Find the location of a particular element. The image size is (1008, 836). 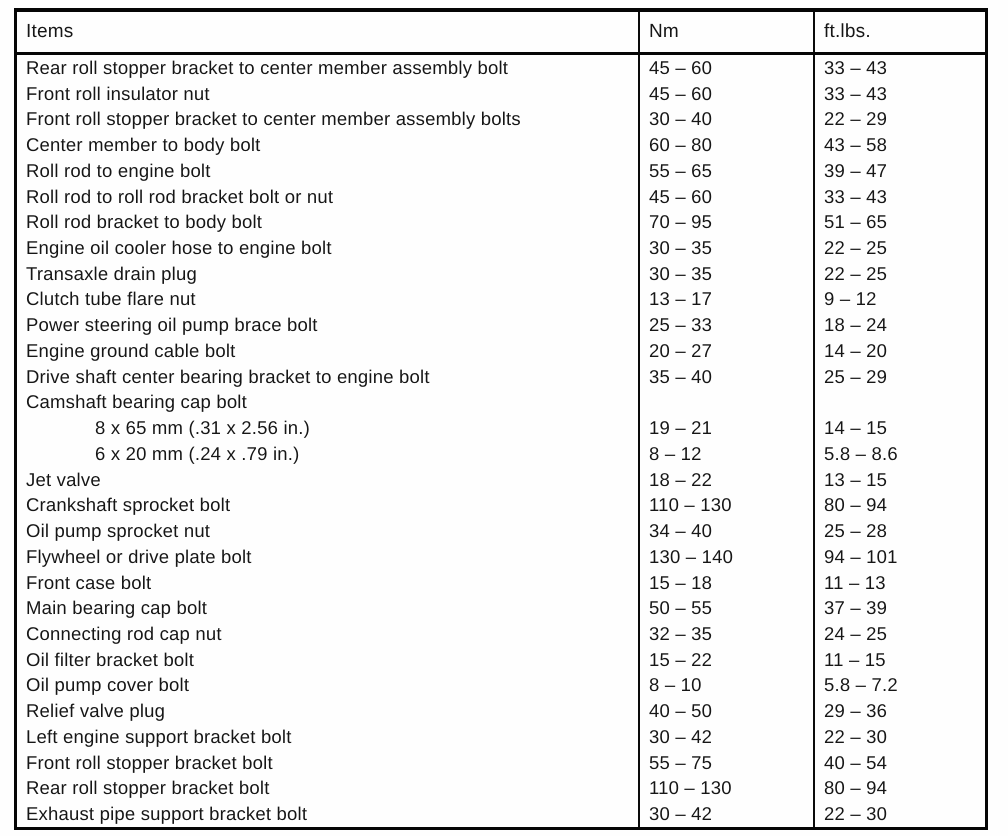

nm-value-cell is located at coordinates (725, 402).